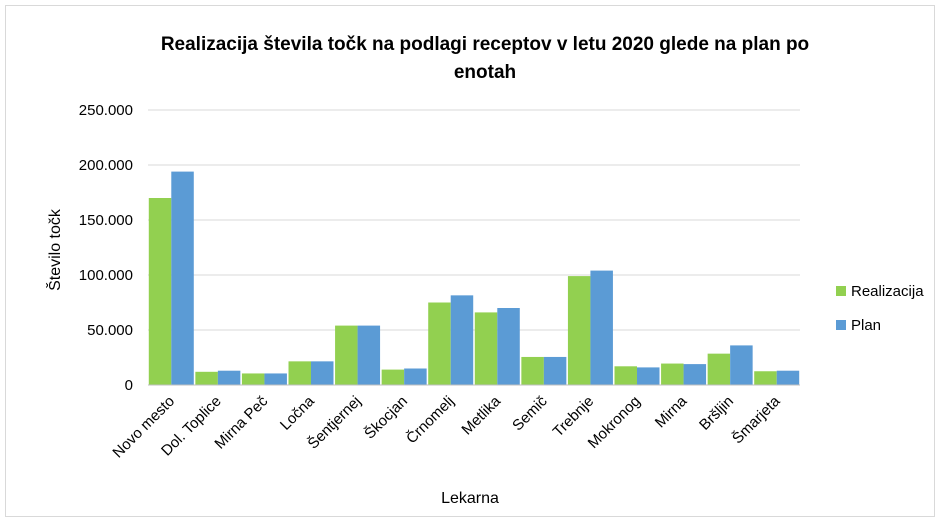 Image resolution: width=941 pixels, height=521 pixels. Describe the element at coordinates (716, 413) in the screenshot. I see `x-tick-label: Bršljin` at that location.